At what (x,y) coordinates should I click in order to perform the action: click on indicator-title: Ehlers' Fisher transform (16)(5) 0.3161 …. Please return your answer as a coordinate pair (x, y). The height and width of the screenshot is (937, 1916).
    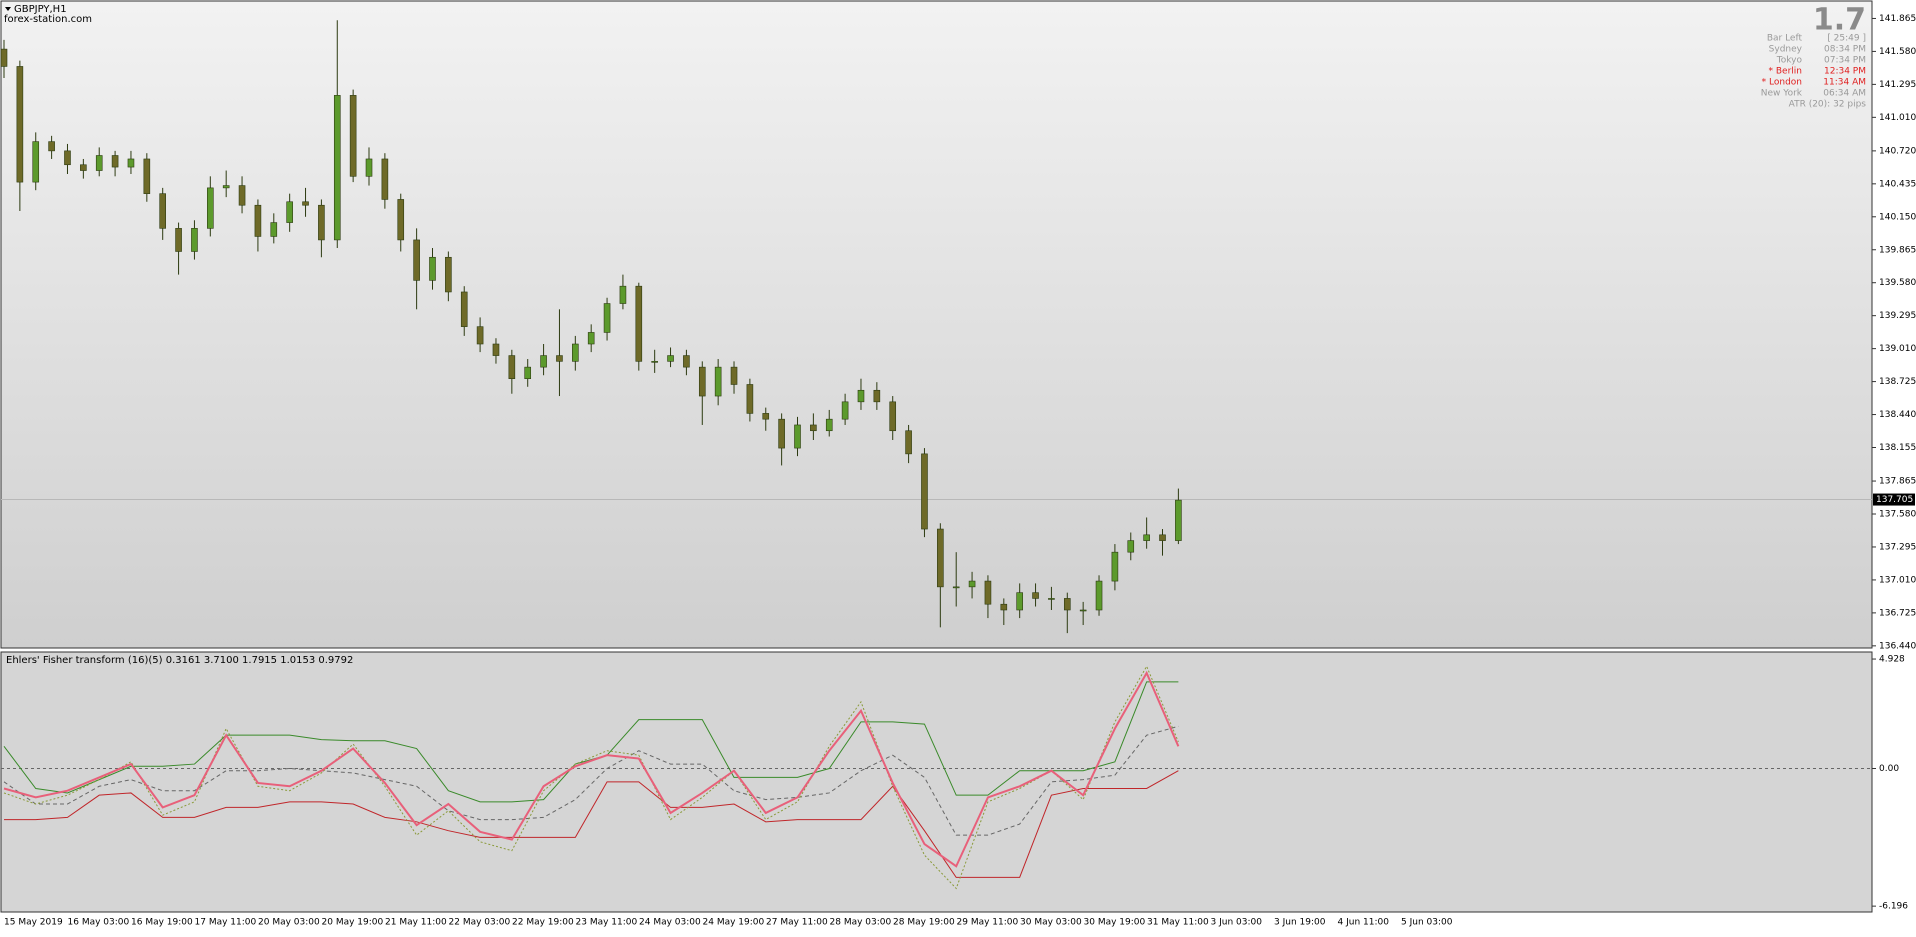
    Looking at the image, I should click on (179, 660).